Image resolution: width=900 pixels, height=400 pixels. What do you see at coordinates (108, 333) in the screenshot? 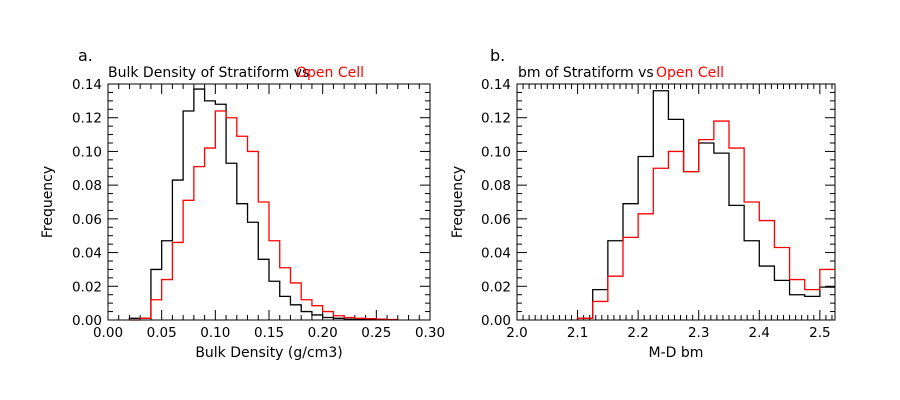
I see `x-tick-label: 0.00` at bounding box center [108, 333].